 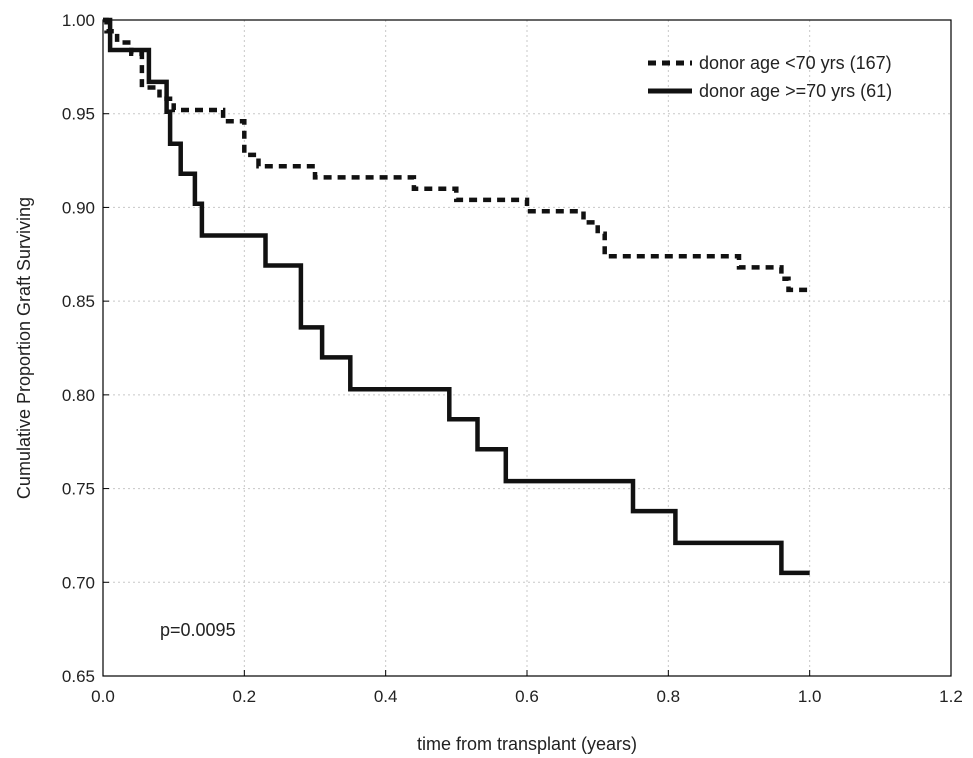 I want to click on y-tick-label: 0.70, so click(x=78, y=582).